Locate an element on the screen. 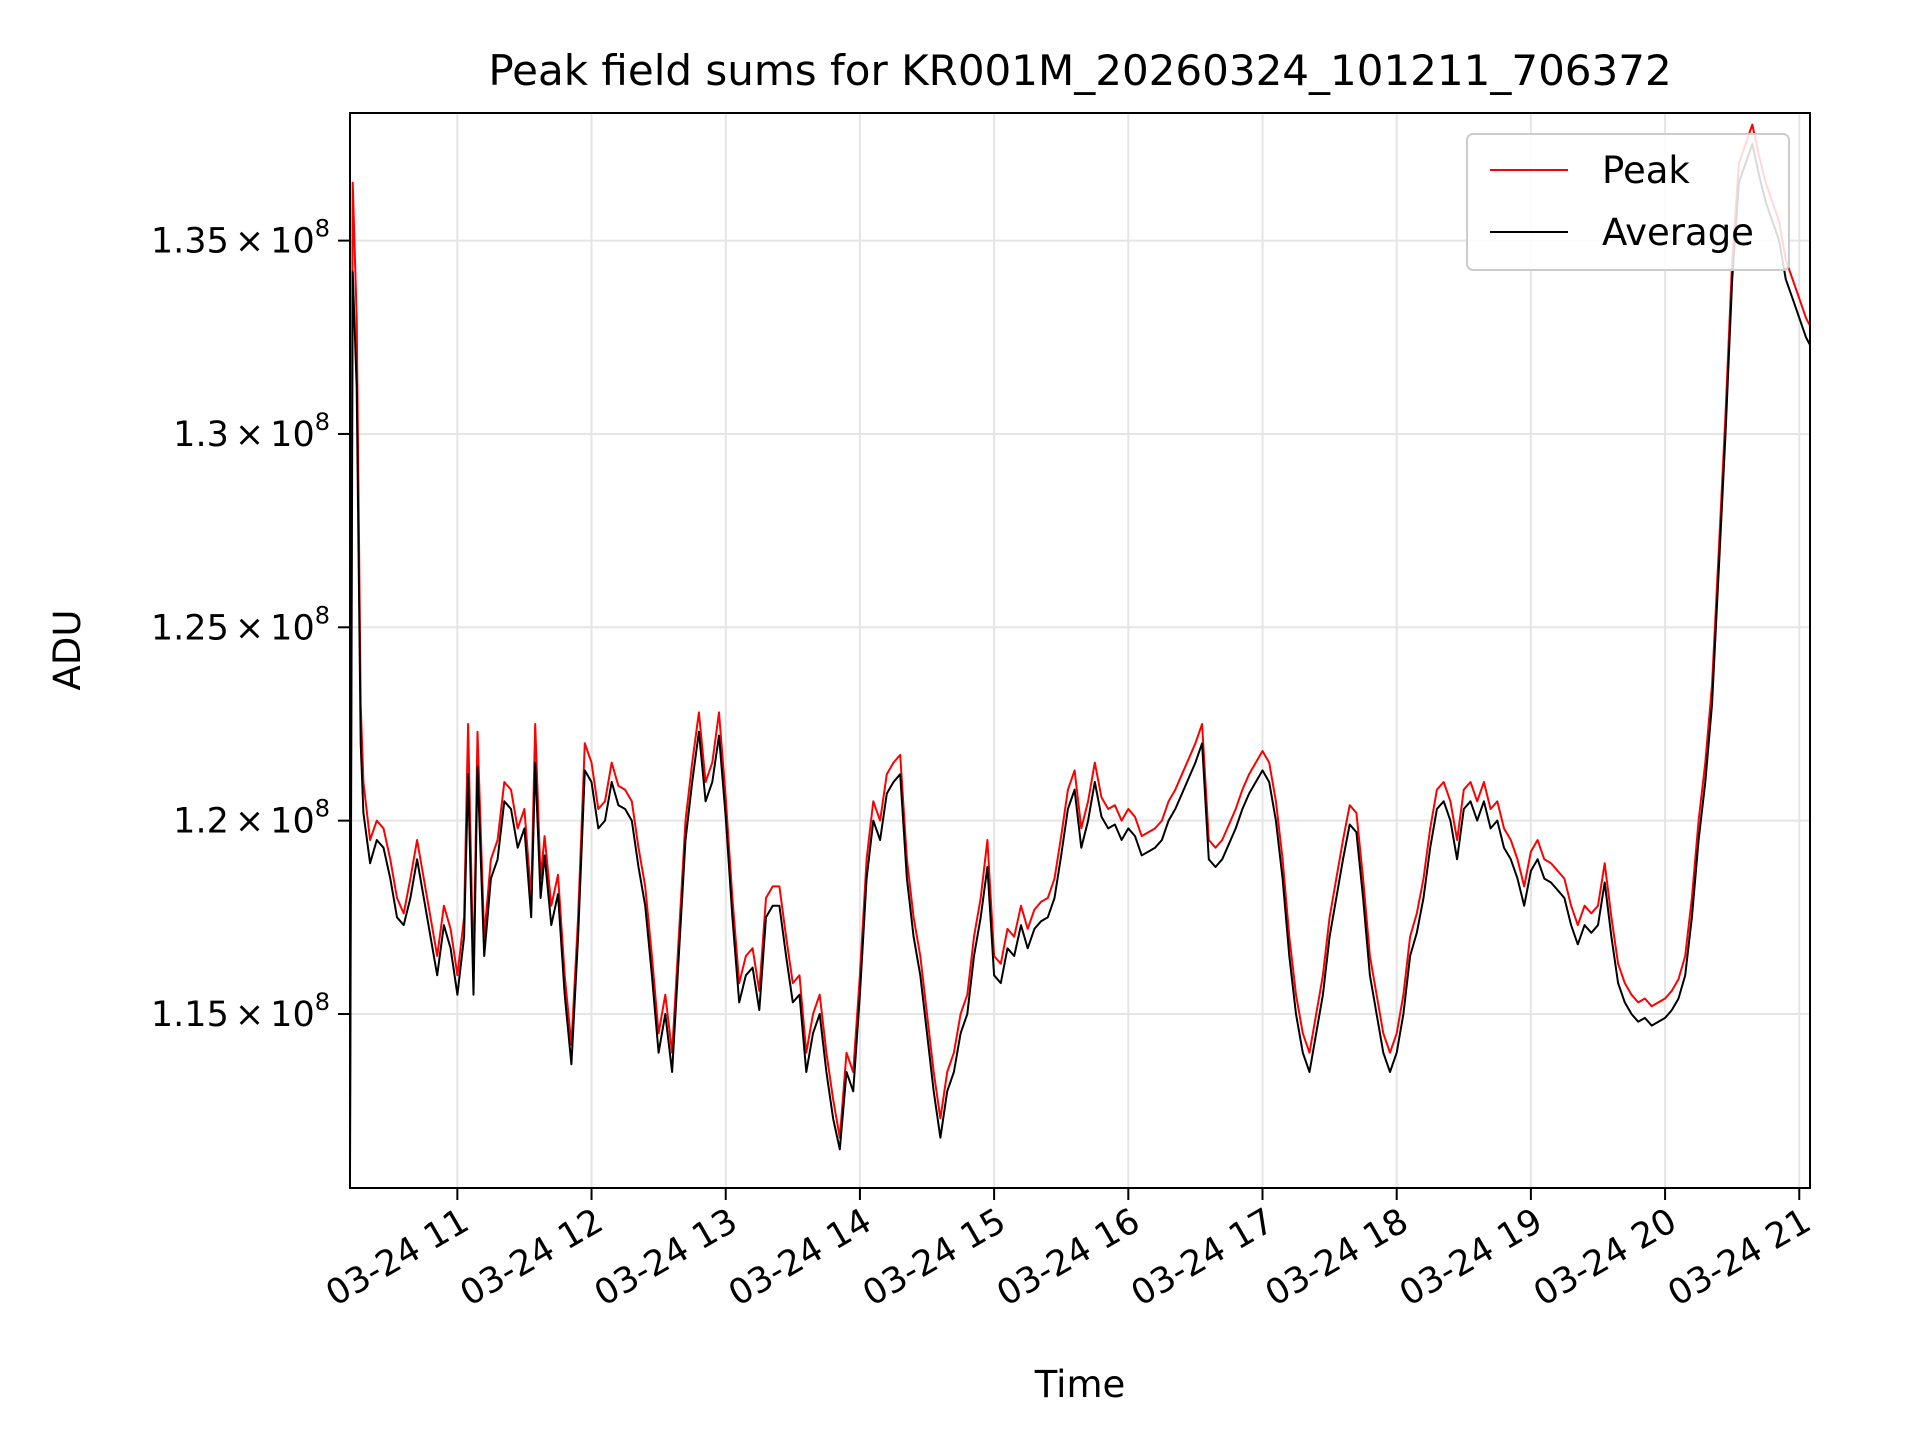 The height and width of the screenshot is (1440, 1920). y-tick-label: 1.3 × 10⁸ is located at coordinates (251, 431).